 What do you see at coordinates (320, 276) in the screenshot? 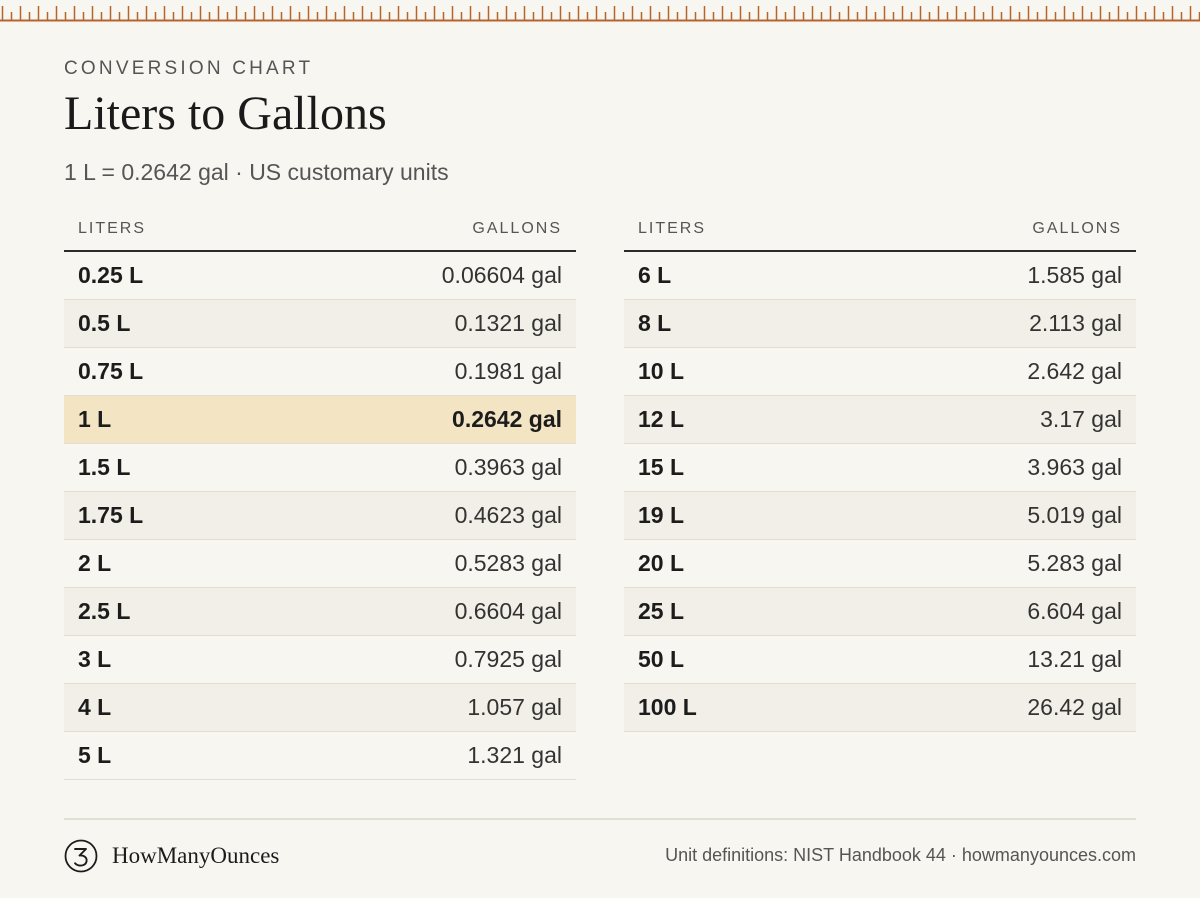
I see `table-row: 0.25 L 0.06604 gal` at bounding box center [320, 276].